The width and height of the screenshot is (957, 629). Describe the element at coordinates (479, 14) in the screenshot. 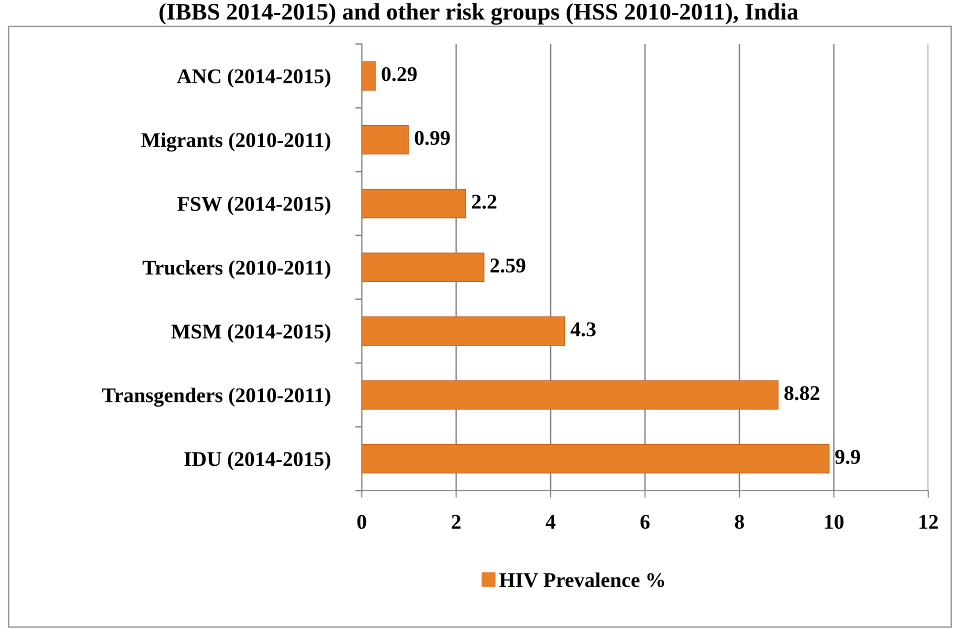

I see `chart-title: (IBBS 2014-2015) and other risk groups (HSS 2010-2011), India` at that location.